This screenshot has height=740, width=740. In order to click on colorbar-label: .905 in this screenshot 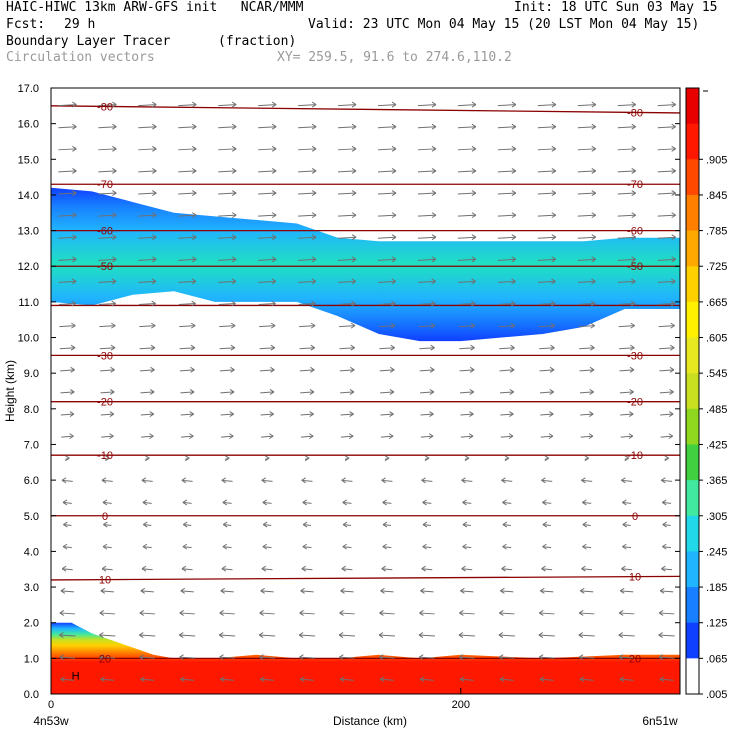, I will do `click(716, 160)`.